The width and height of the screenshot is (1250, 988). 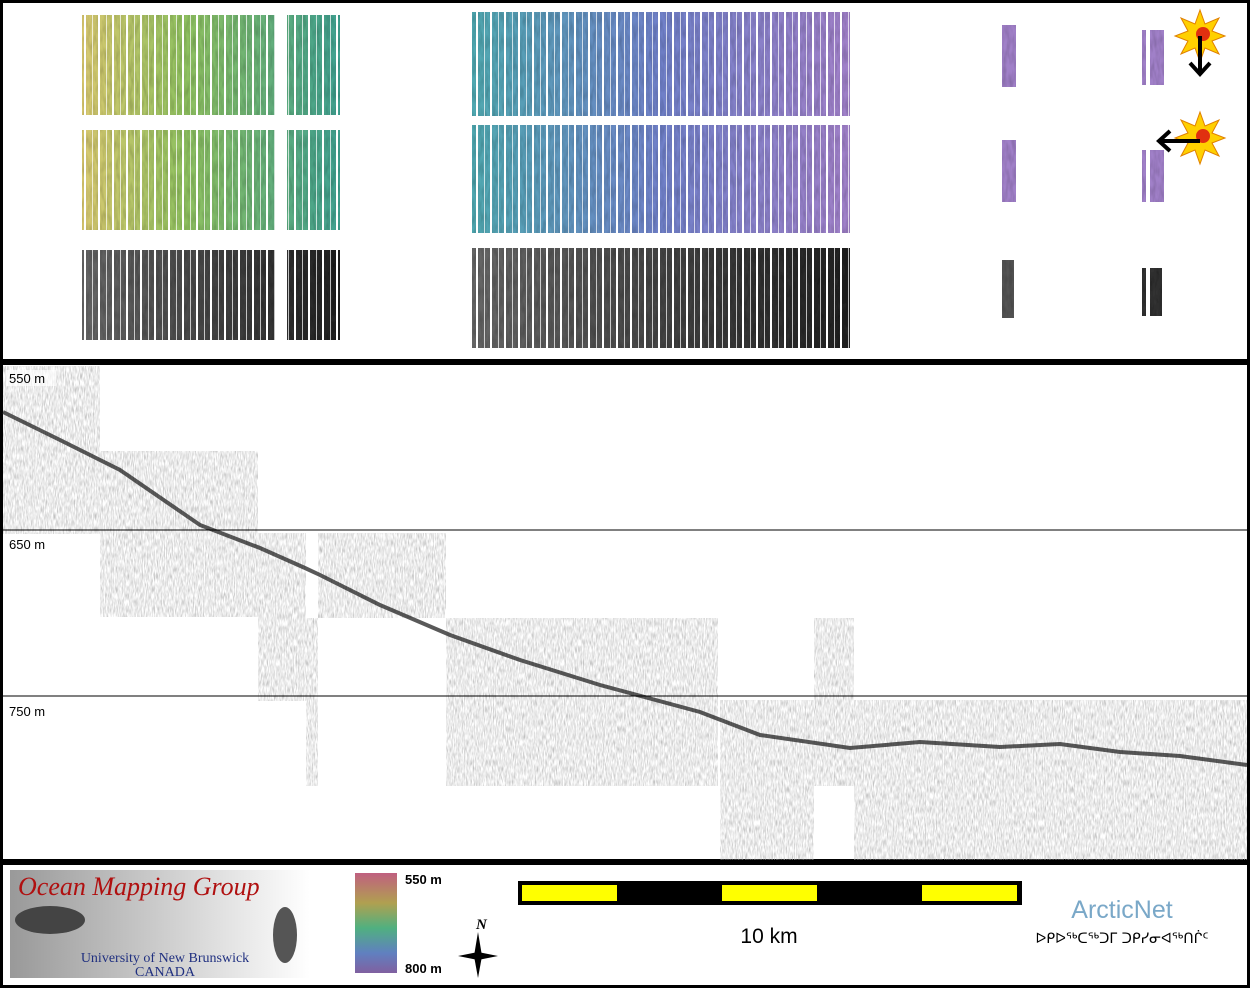 What do you see at coordinates (165, 958) in the screenshot?
I see `logo-university: University of New Brunswick` at bounding box center [165, 958].